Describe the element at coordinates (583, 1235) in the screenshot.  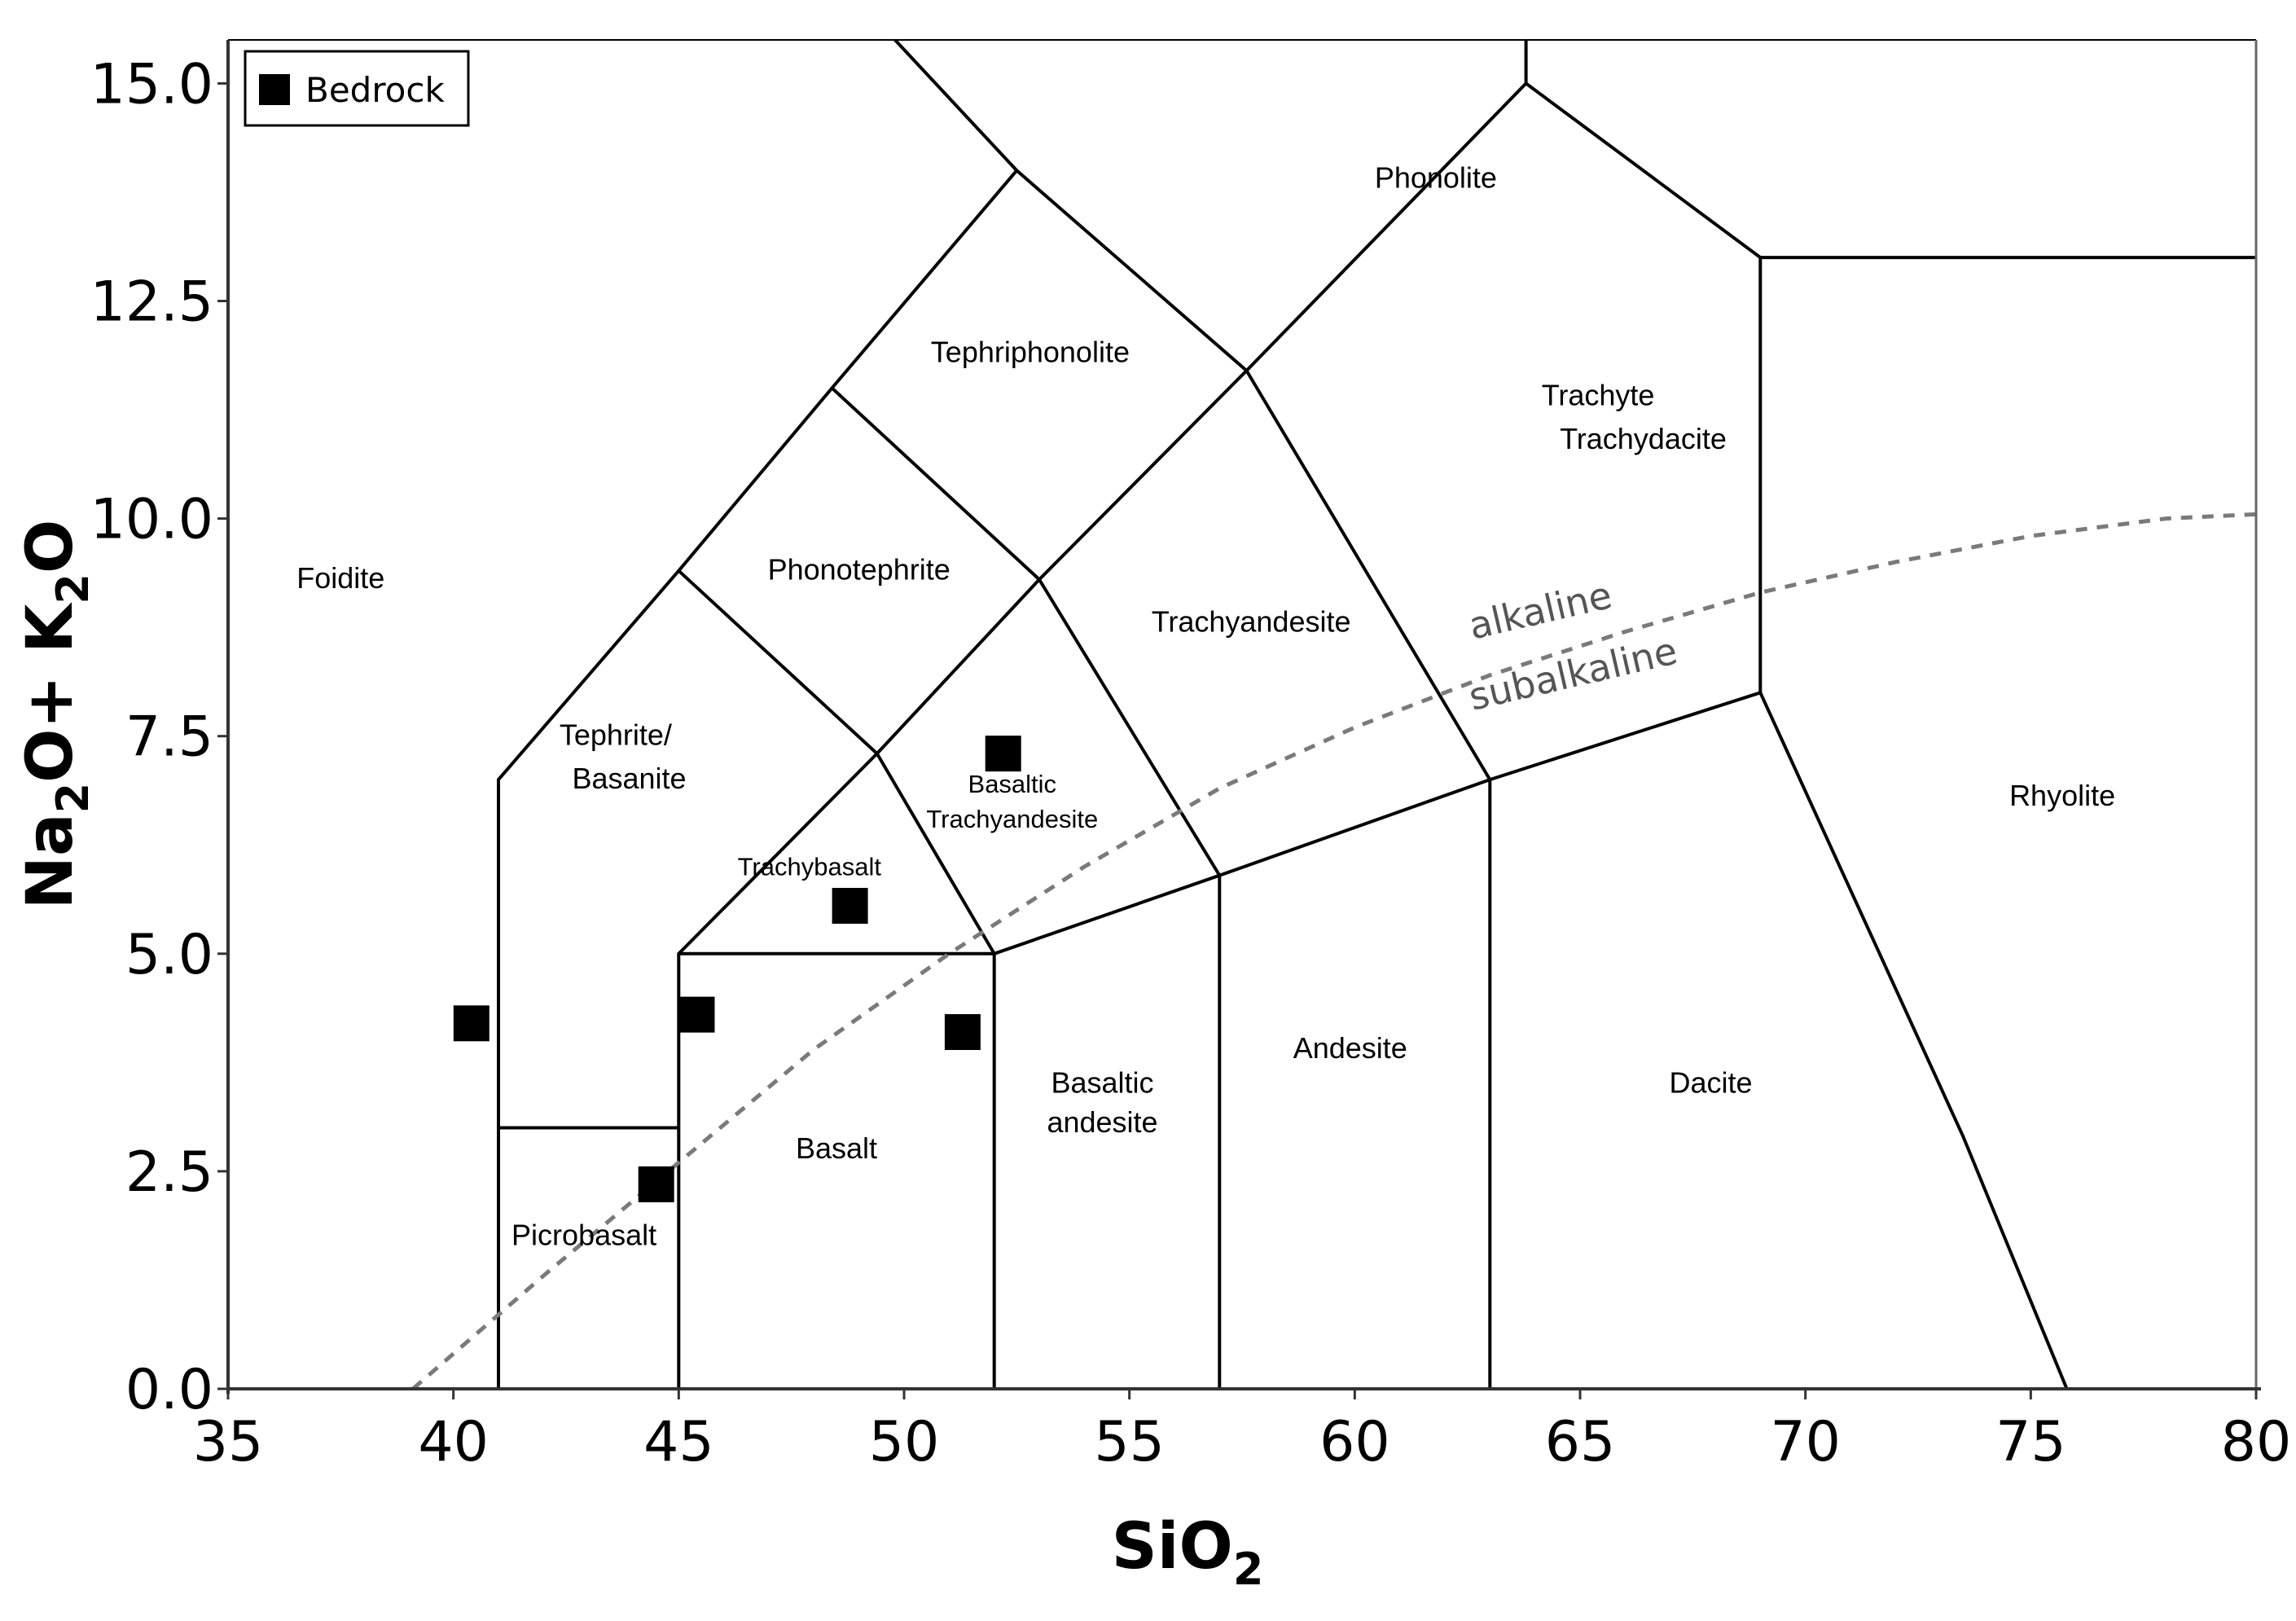
I see `field-label-picrobasalt-18: Picrobasalt` at that location.